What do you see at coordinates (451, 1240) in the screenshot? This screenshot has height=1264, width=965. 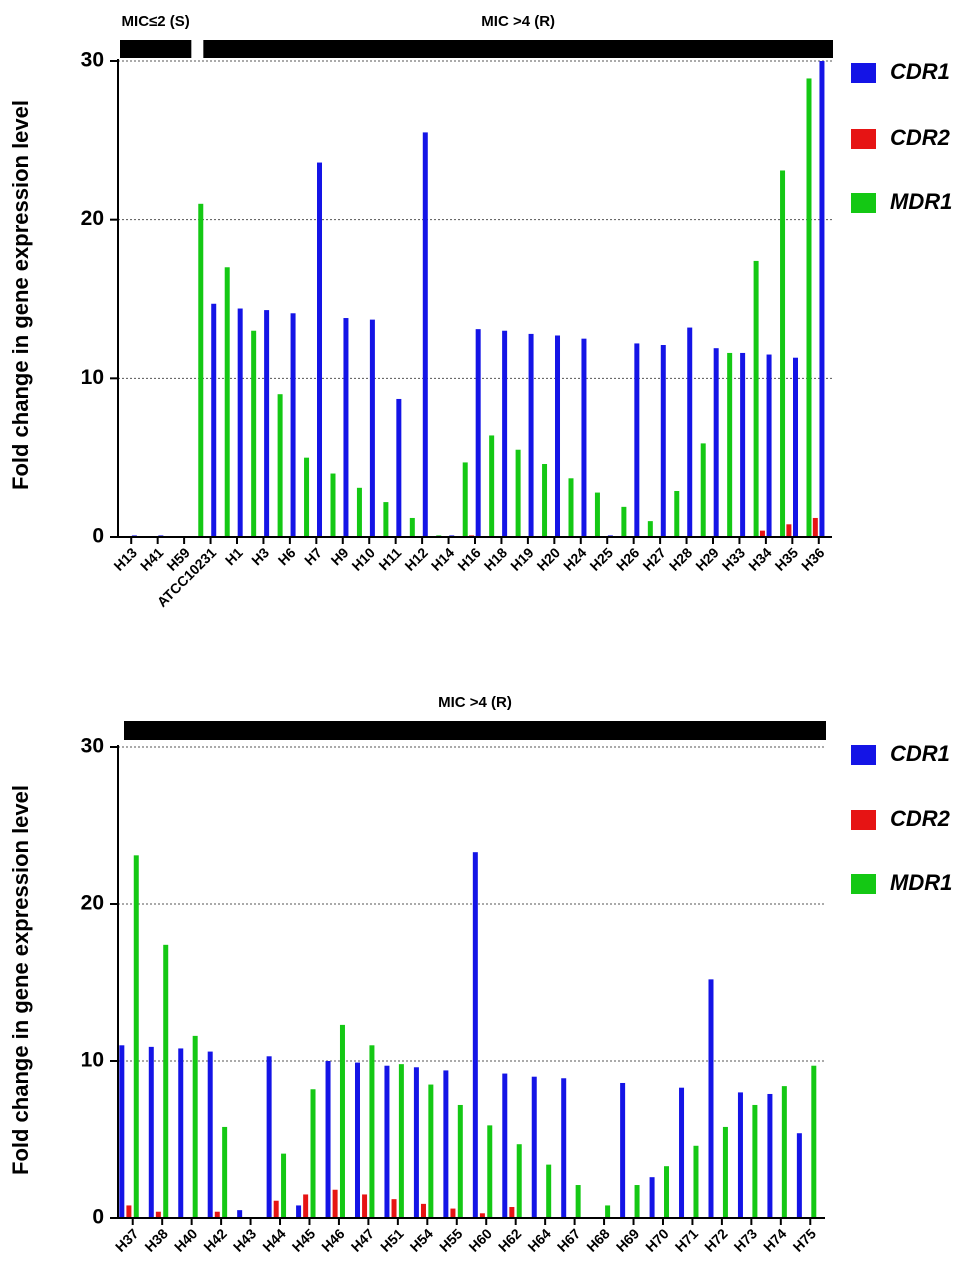 I see `x-tick-label: H55` at bounding box center [451, 1240].